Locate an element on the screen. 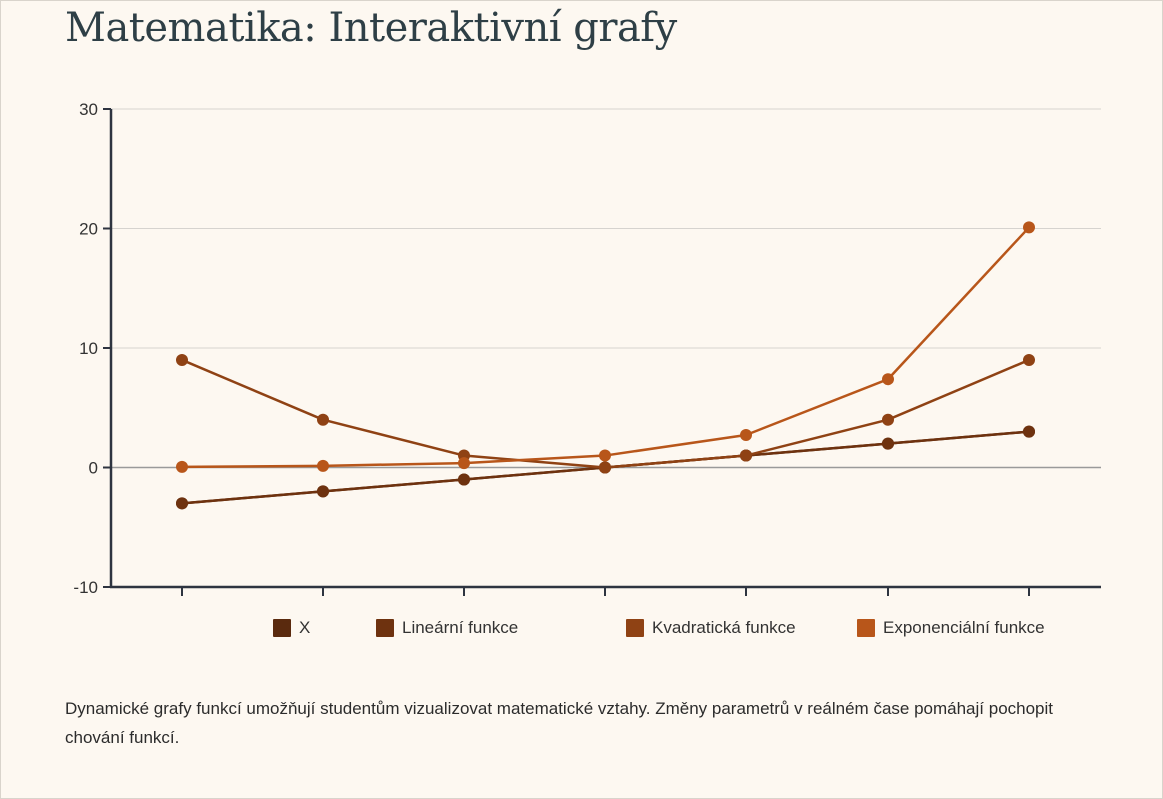 This screenshot has height=799, width=1163. y-tick-label: 0 is located at coordinates (93, 468).